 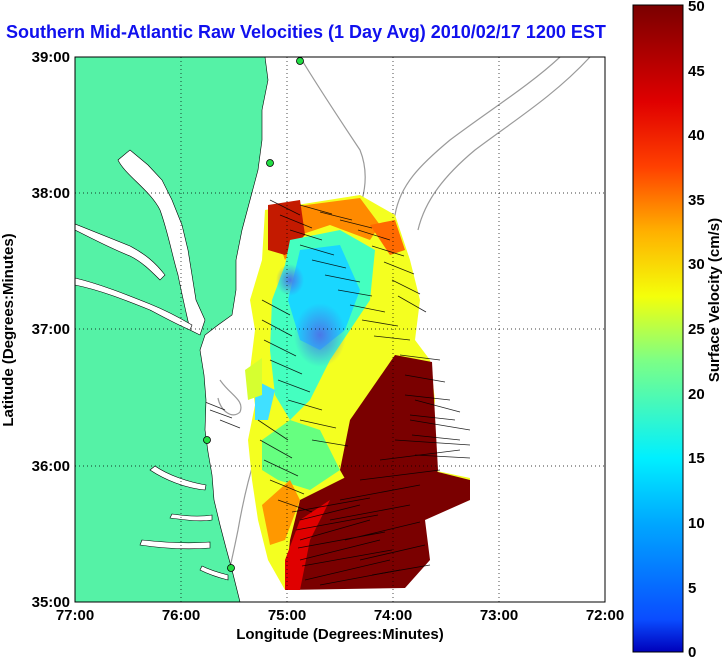 What do you see at coordinates (605, 615) in the screenshot?
I see `x-tick: 72:00` at bounding box center [605, 615].